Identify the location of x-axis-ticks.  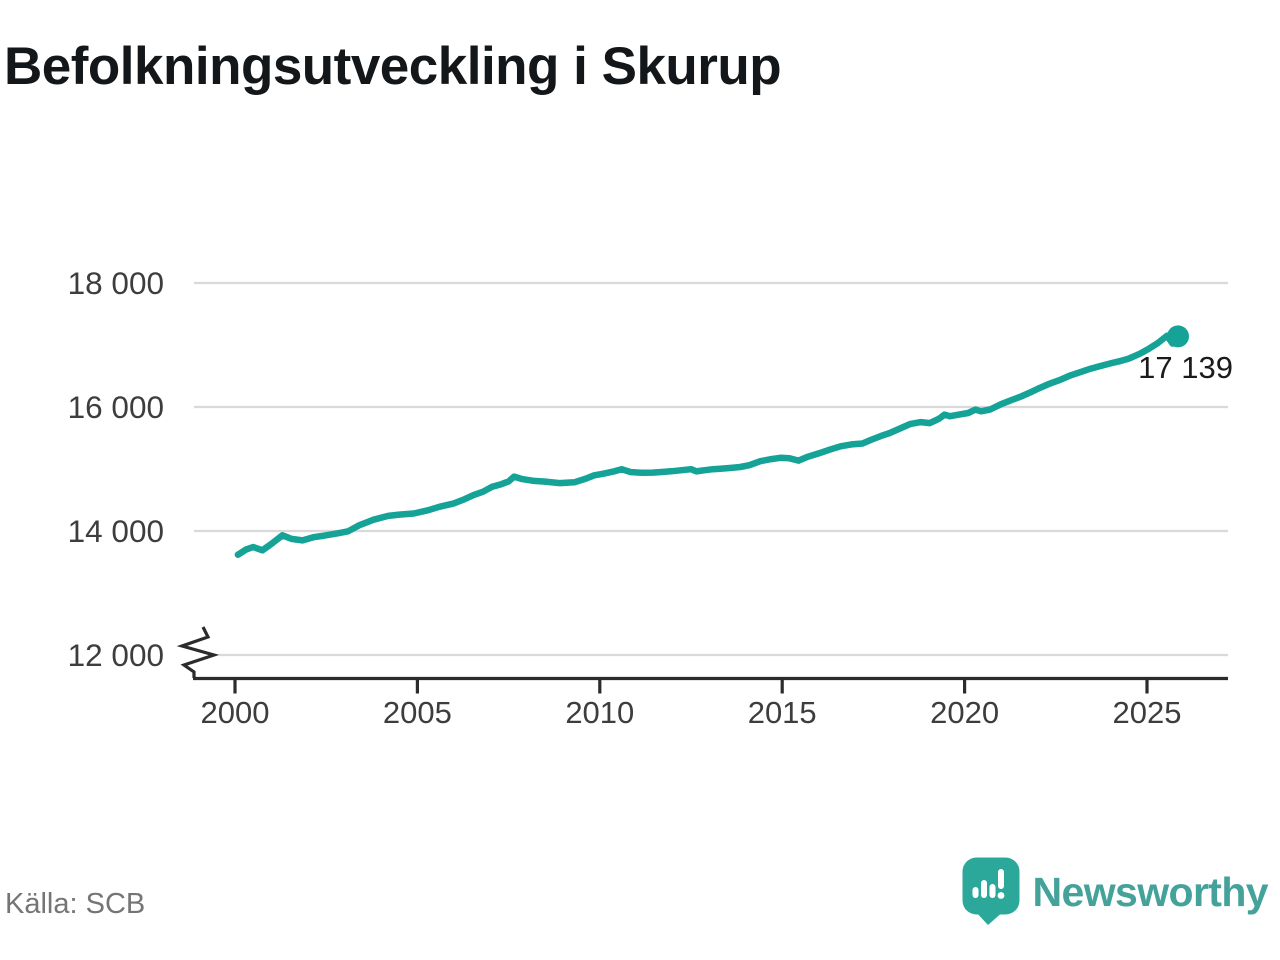
(691, 686).